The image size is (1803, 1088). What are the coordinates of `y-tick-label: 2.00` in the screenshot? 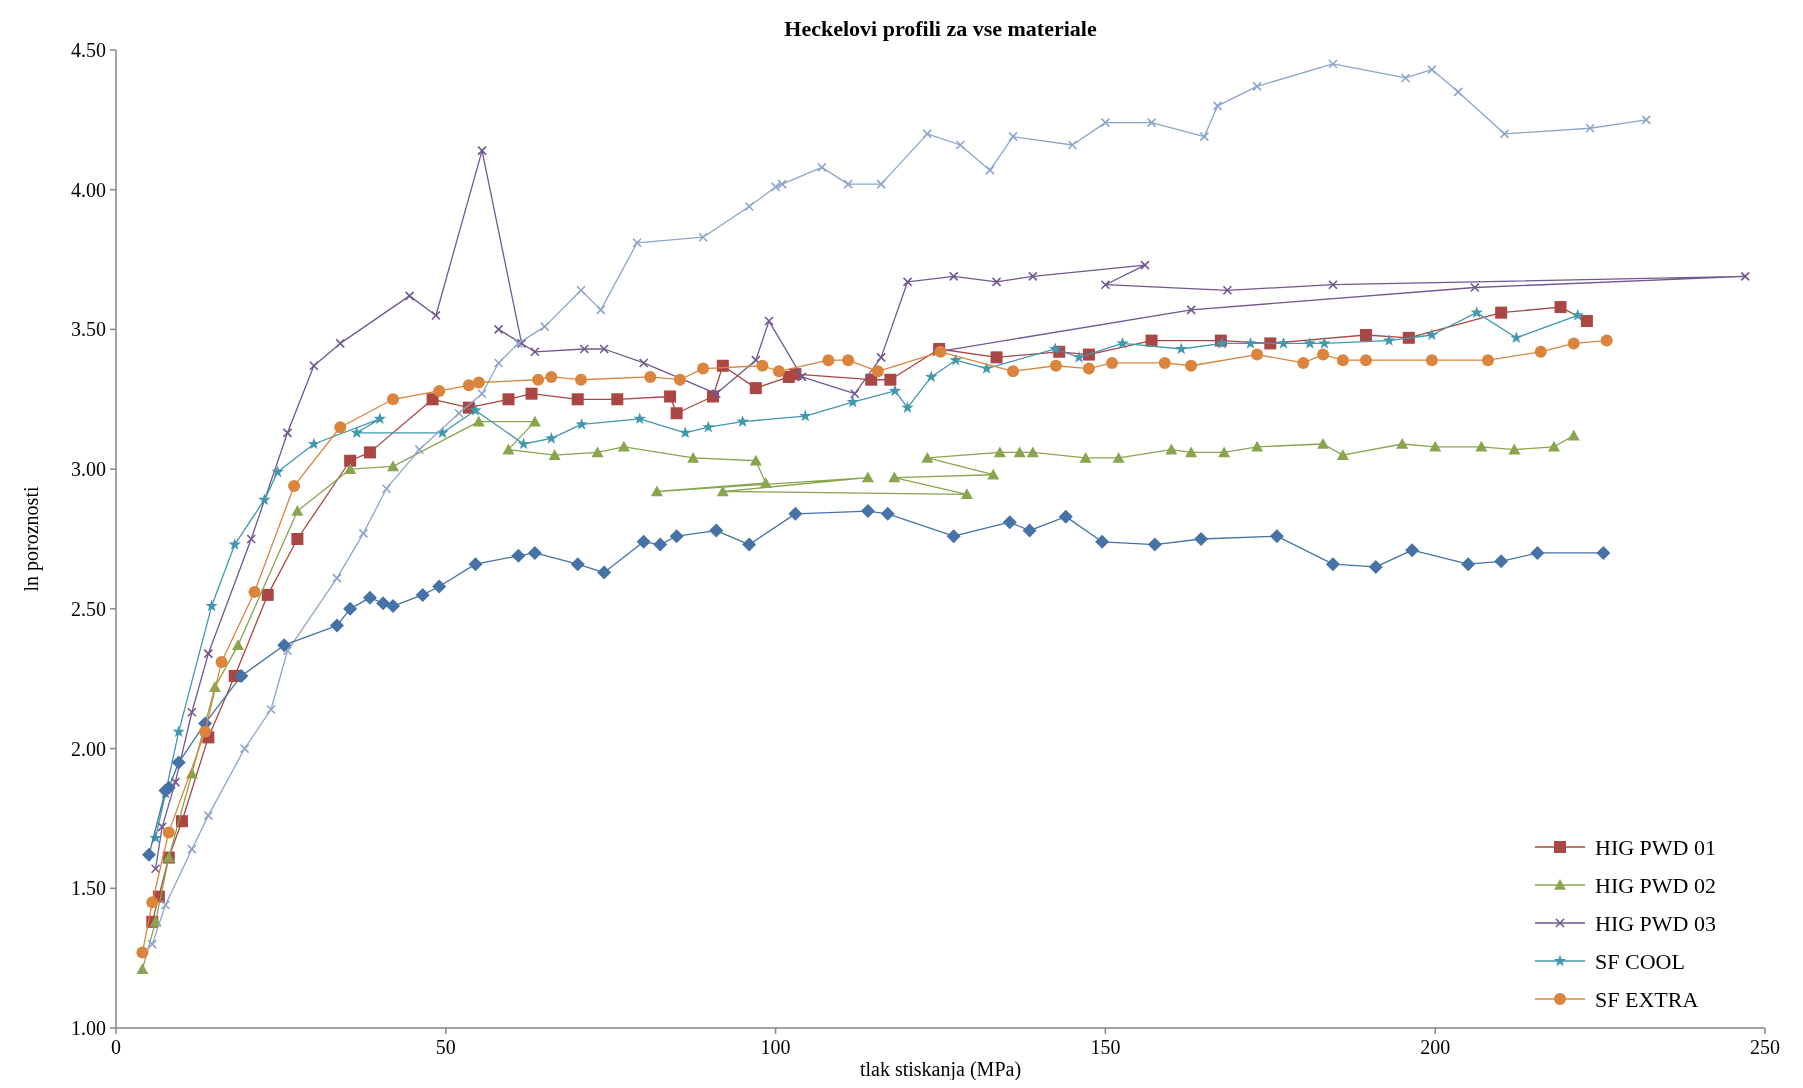 It's located at (88, 748).